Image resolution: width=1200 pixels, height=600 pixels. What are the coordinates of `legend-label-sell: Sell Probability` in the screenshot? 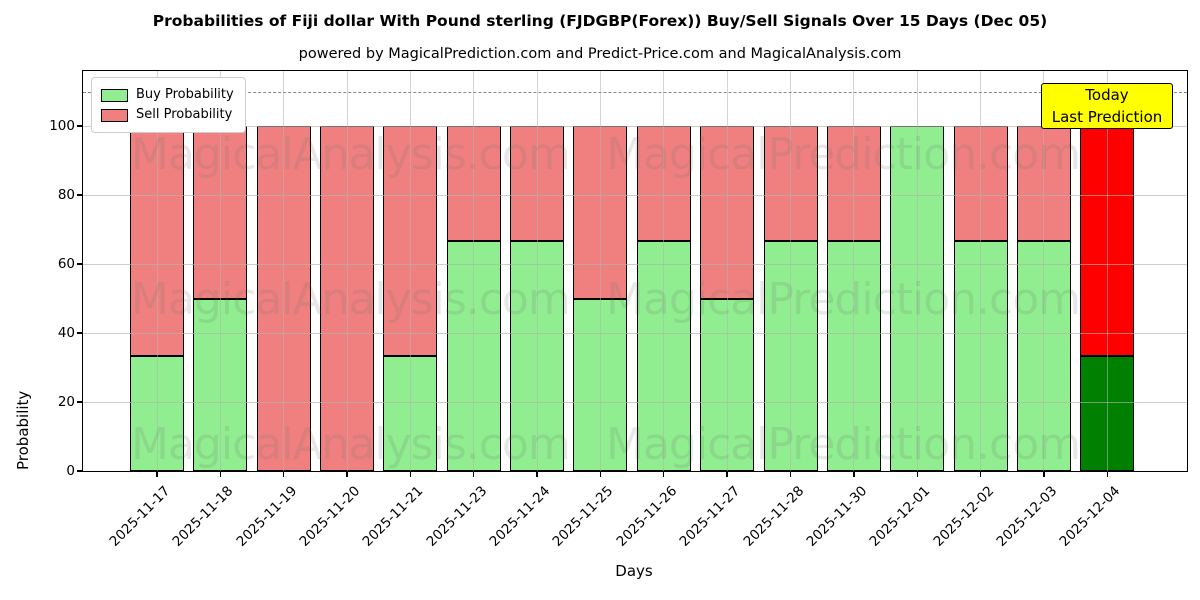 It's located at (184, 114).